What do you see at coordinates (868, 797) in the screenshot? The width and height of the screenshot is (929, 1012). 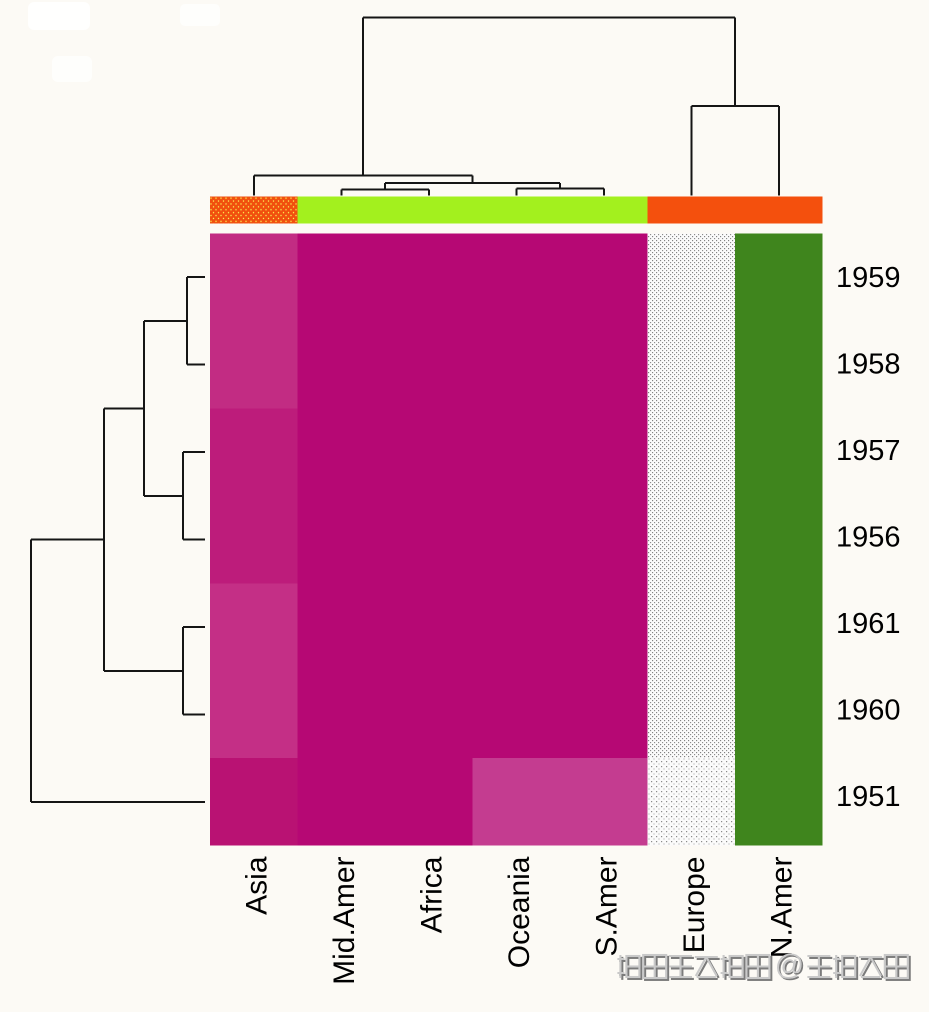 I see `svg-text: 1951` at bounding box center [868, 797].